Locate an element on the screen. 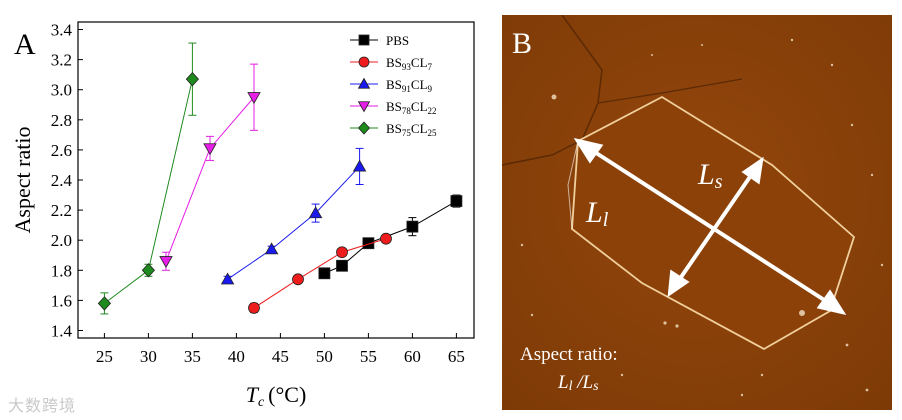 This screenshot has width=902, height=420. y-tick-label: 3.0 is located at coordinates (61, 90).